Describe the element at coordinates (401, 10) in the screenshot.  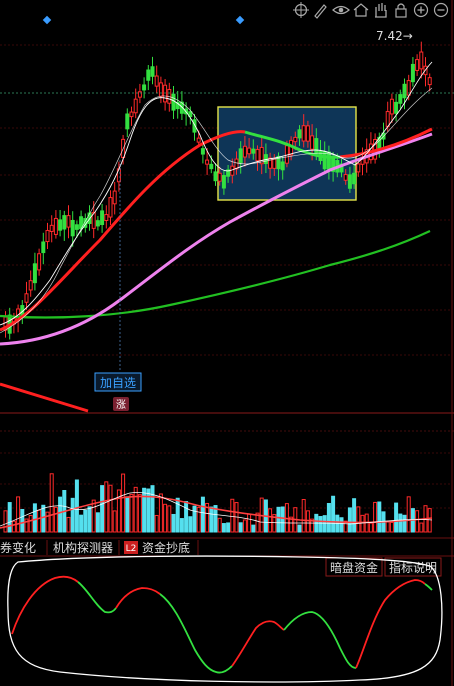
I see `lock-icon` at that location.